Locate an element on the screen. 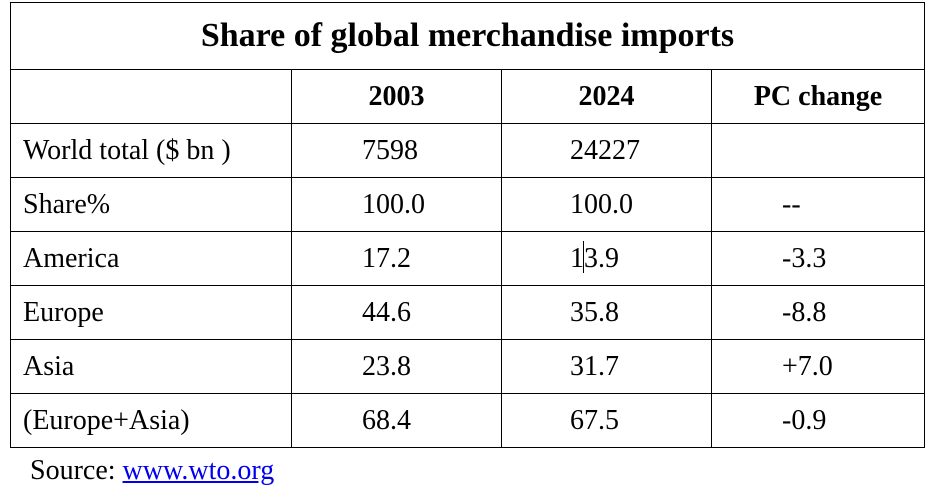 The height and width of the screenshot is (498, 934). pc-change is located at coordinates (818, 150).